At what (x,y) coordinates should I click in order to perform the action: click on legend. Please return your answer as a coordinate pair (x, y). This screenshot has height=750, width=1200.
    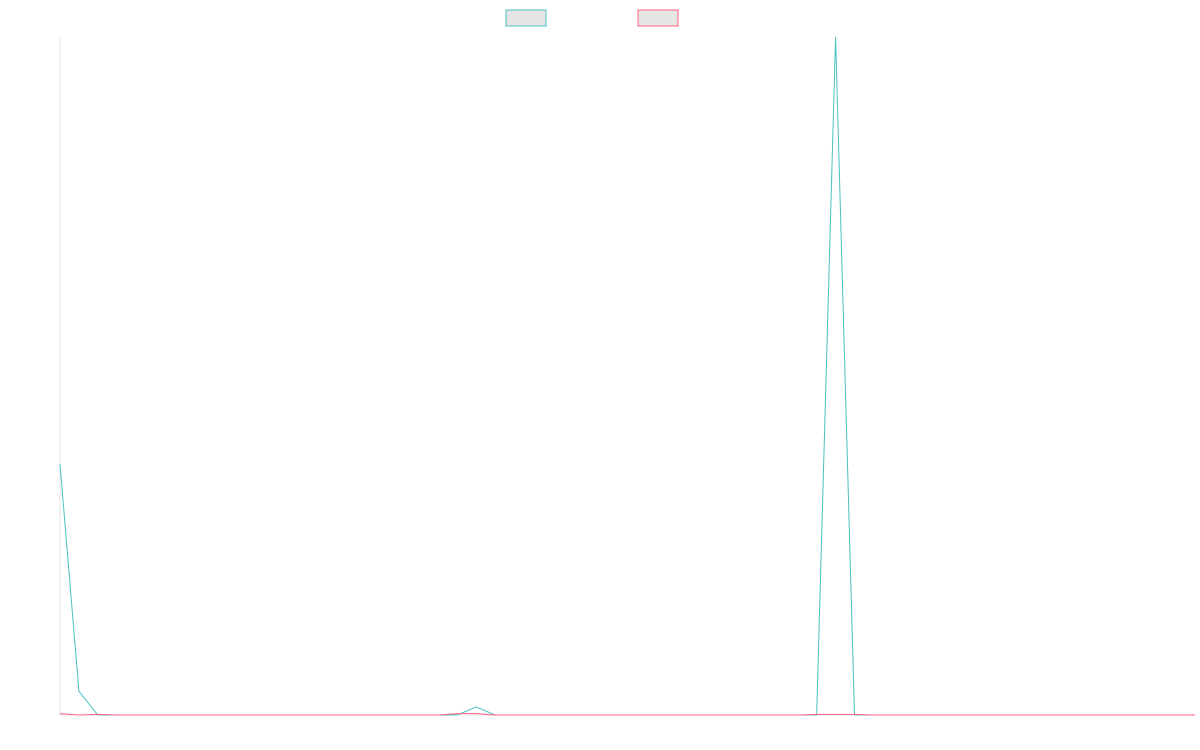
    Looking at the image, I should click on (592, 18).